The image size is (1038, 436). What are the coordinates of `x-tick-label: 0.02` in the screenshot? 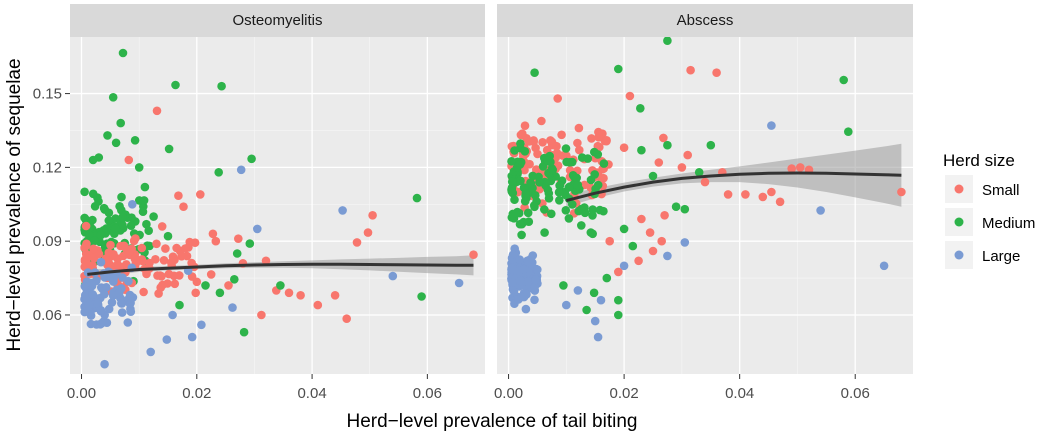 It's located at (196, 393).